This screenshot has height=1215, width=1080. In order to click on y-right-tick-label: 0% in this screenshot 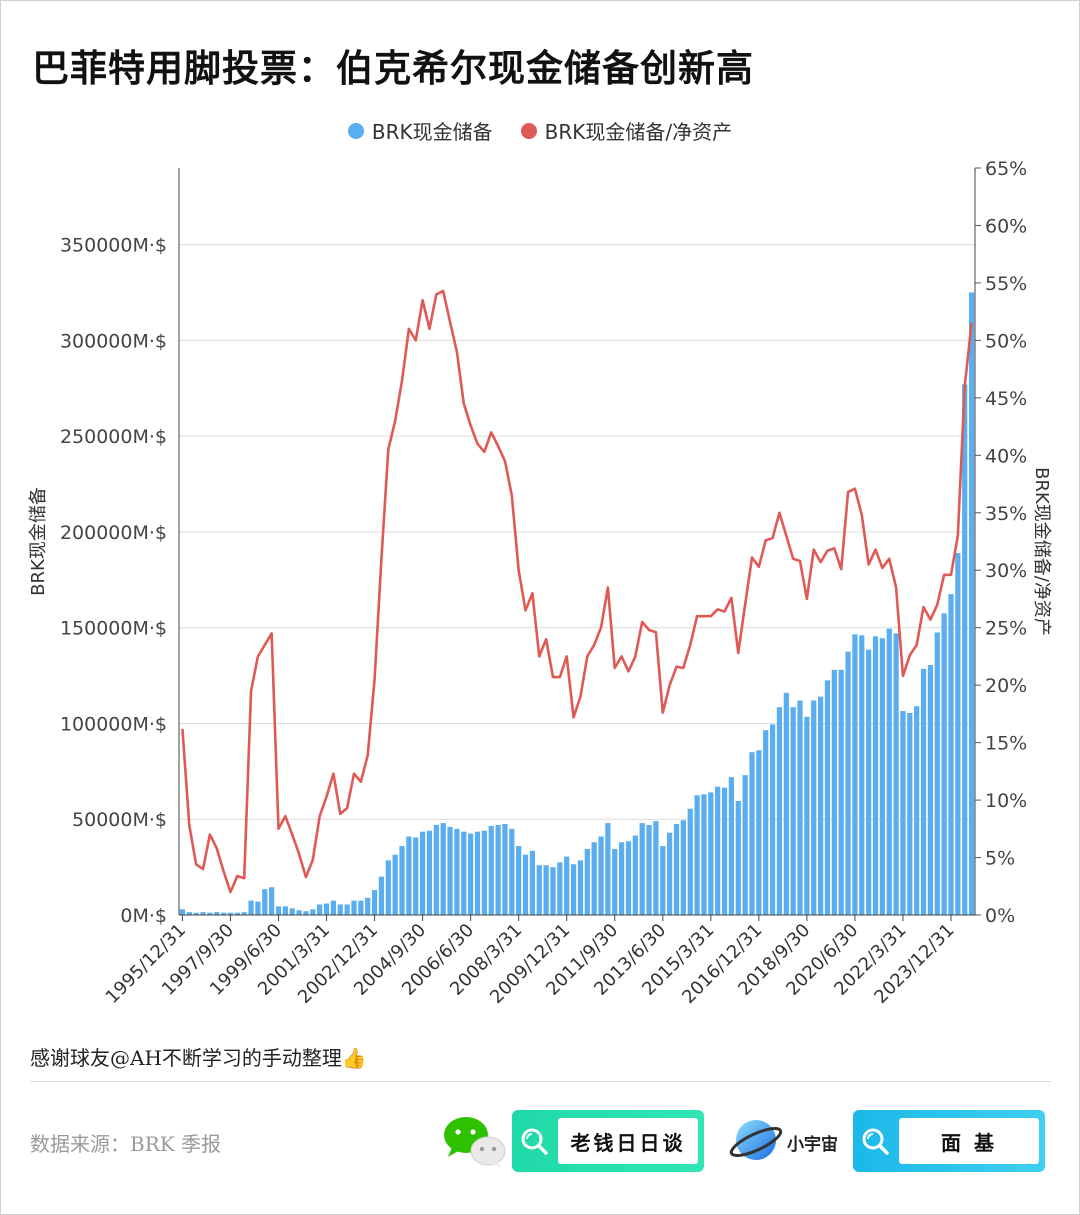, I will do `click(1000, 916)`.